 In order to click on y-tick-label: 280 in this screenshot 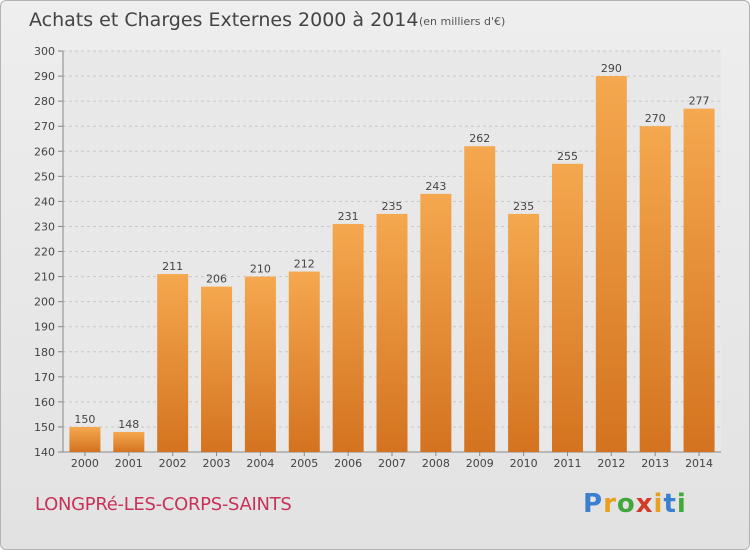, I will do `click(44, 101)`.